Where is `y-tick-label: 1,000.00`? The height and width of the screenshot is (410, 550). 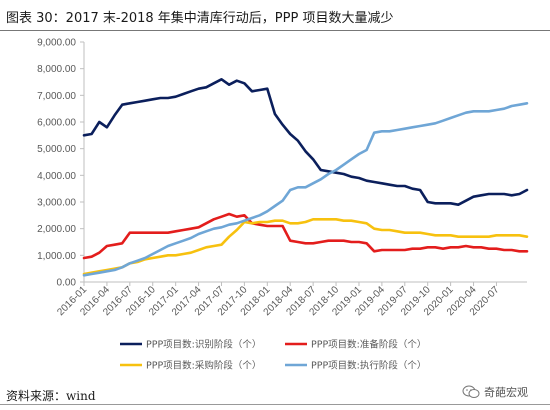
y-tick-label: 1,000.00 is located at coordinates (56, 256).